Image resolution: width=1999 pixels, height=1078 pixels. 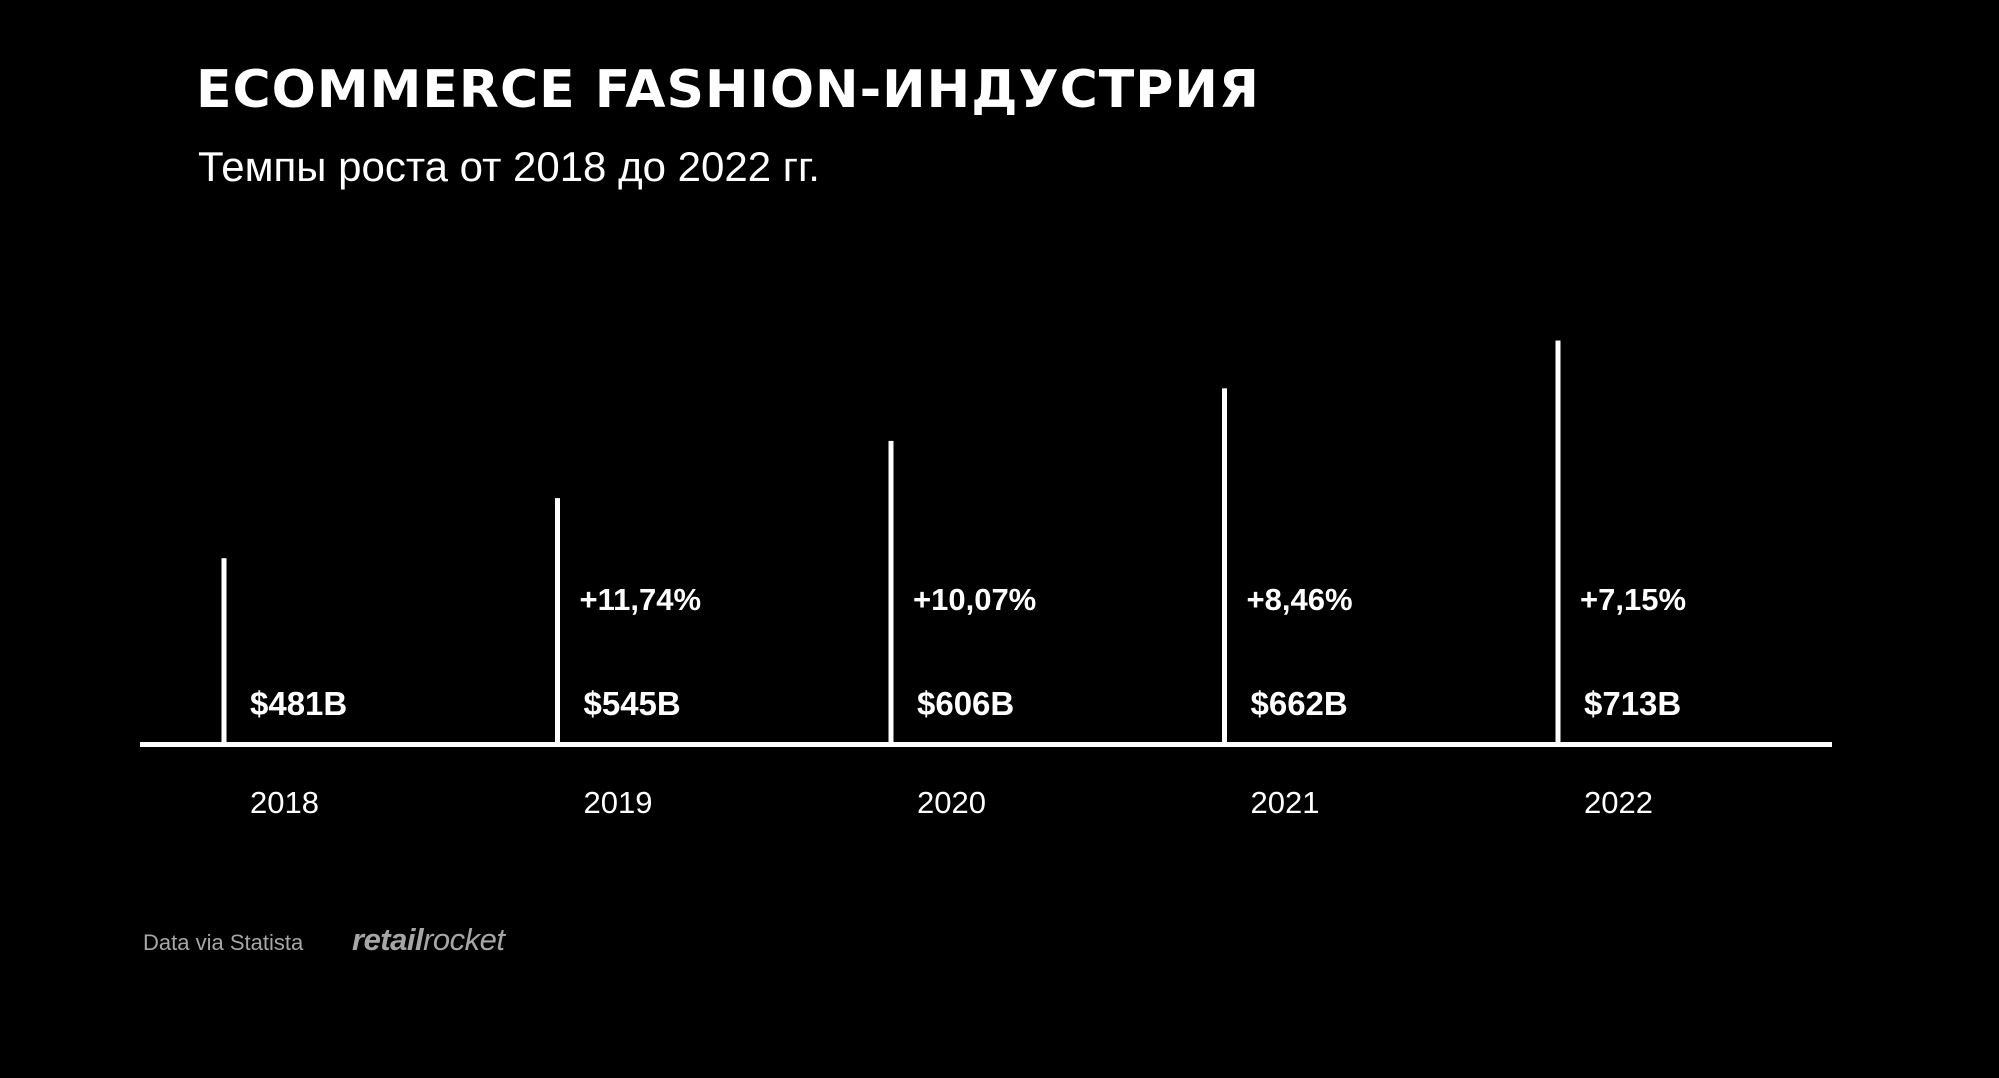 What do you see at coordinates (1285, 802) in the screenshot?
I see `x-tick-label-2021: 2021` at bounding box center [1285, 802].